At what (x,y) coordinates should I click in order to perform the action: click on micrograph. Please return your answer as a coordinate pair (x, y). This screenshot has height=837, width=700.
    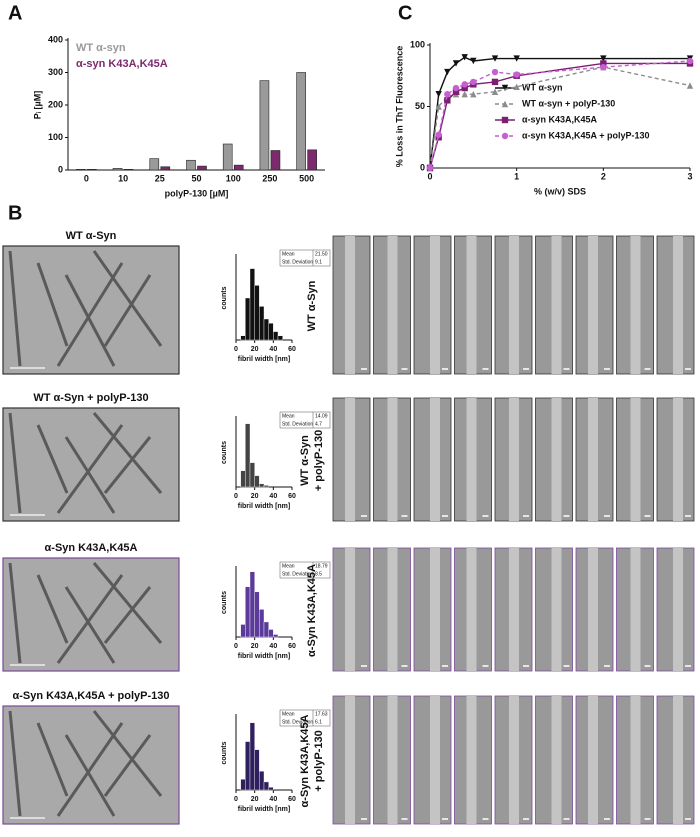
    Looking at the image, I should click on (91, 765).